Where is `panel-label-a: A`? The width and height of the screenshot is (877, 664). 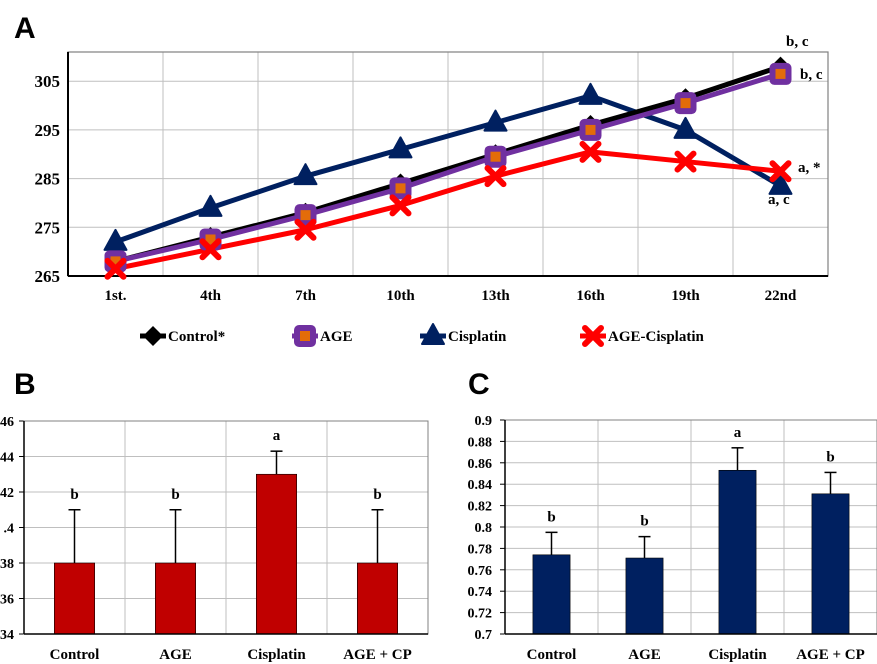
panel-label-a: A is located at coordinates (25, 28).